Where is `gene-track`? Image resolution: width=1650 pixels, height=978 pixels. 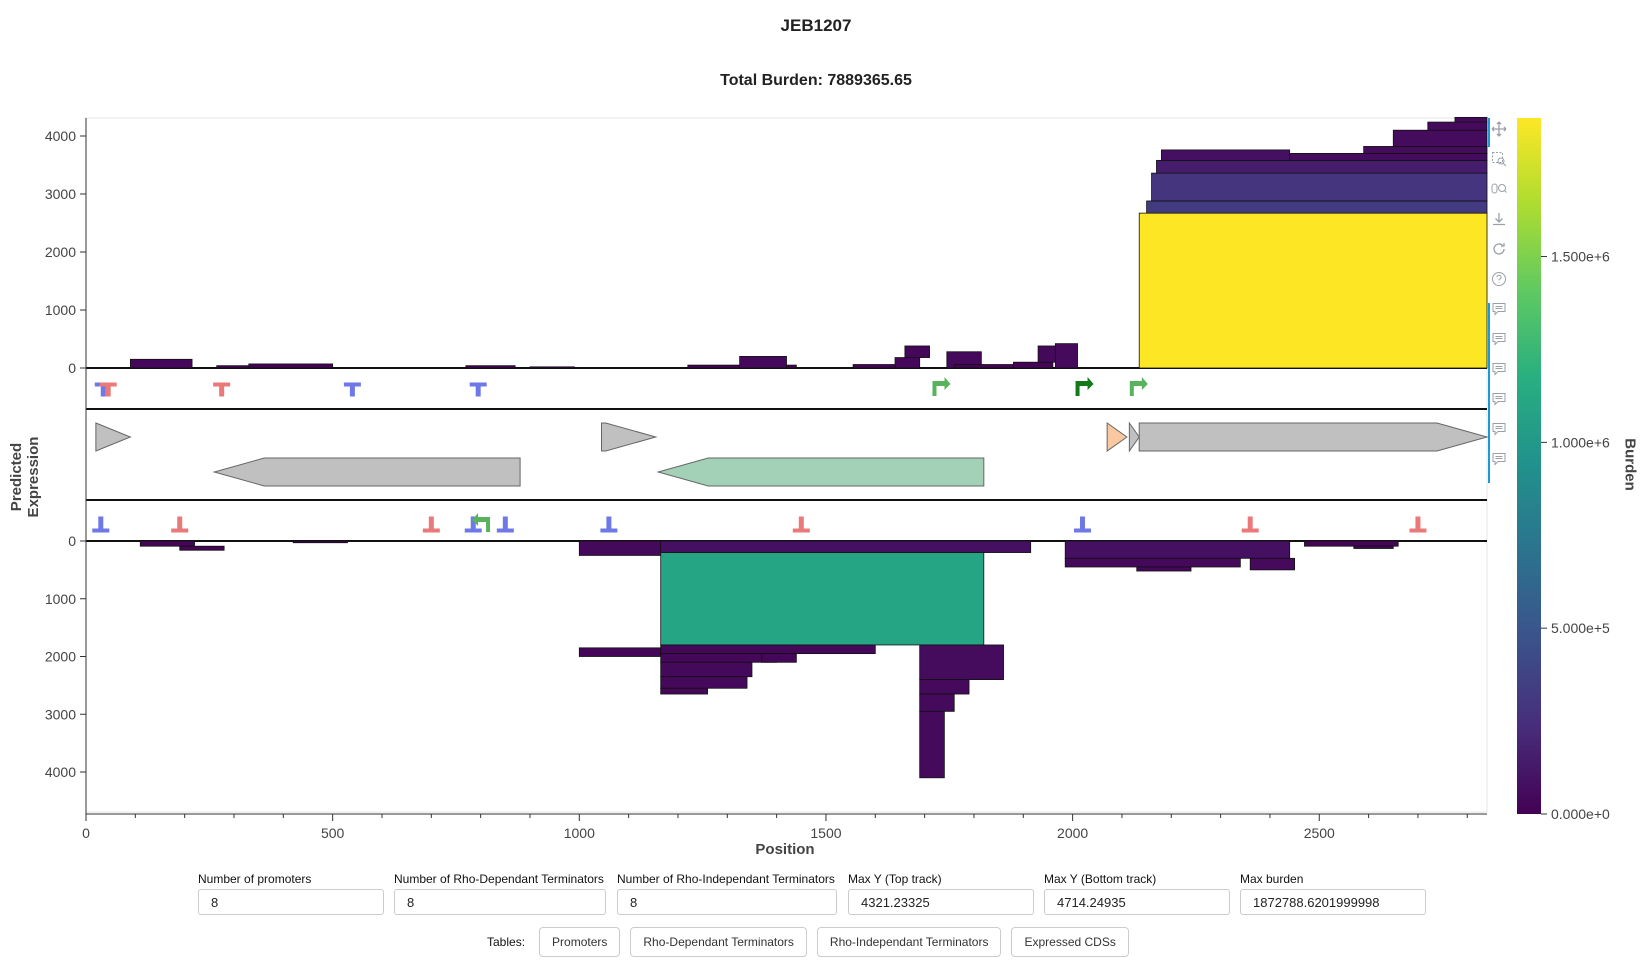 gene-track is located at coordinates (792, 454).